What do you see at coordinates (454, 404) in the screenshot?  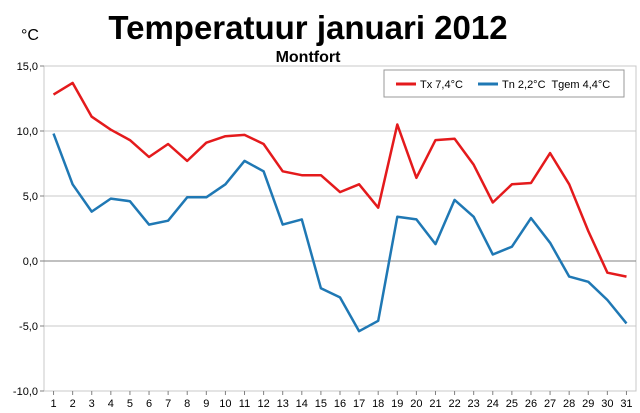 I see `x-tick-label: 22` at bounding box center [454, 404].